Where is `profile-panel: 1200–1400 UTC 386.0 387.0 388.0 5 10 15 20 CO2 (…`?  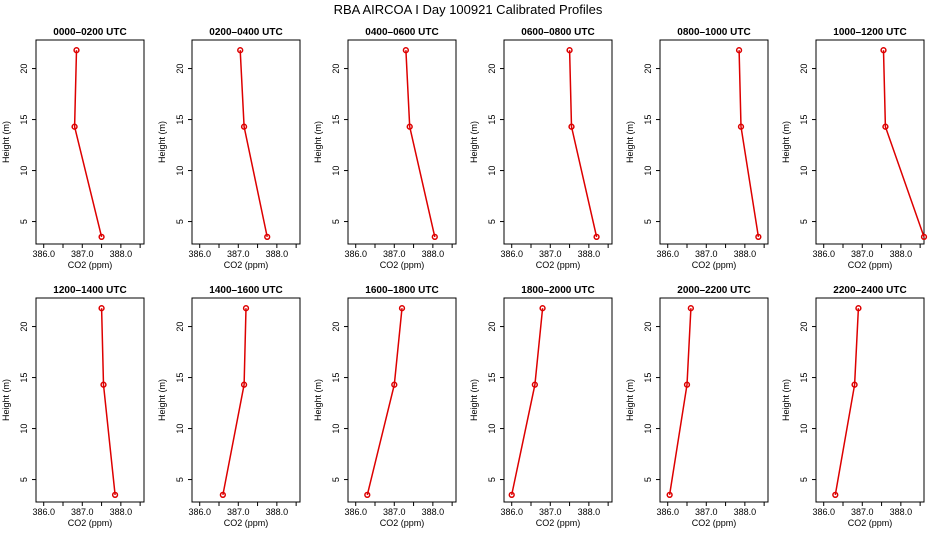 profile-panel: 1200–1400 UTC 386.0 387.0 388.0 5 10 15 20 CO2 (… is located at coordinates (73, 406).